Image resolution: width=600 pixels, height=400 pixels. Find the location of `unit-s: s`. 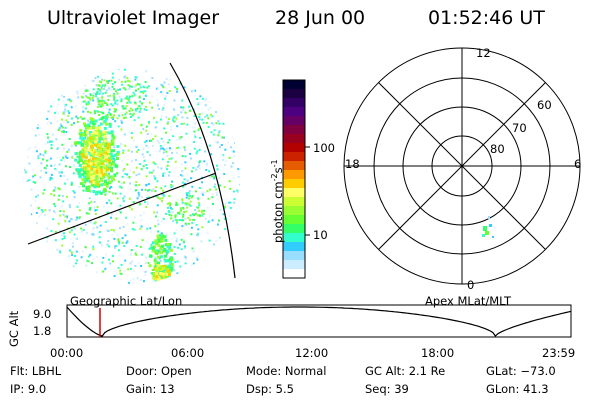

unit-s: s is located at coordinates (277, 170).